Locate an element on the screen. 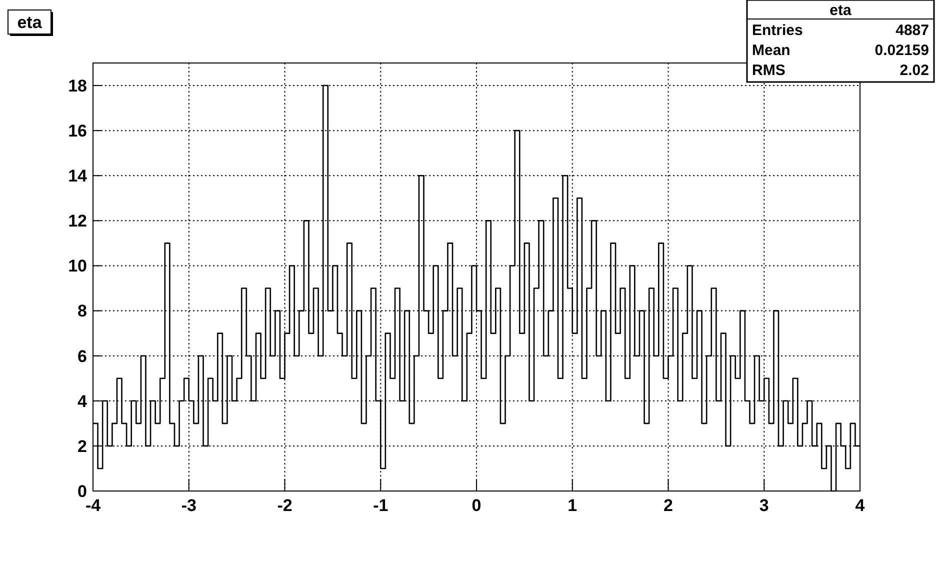  y-tick-label: 18 is located at coordinates (77, 86).